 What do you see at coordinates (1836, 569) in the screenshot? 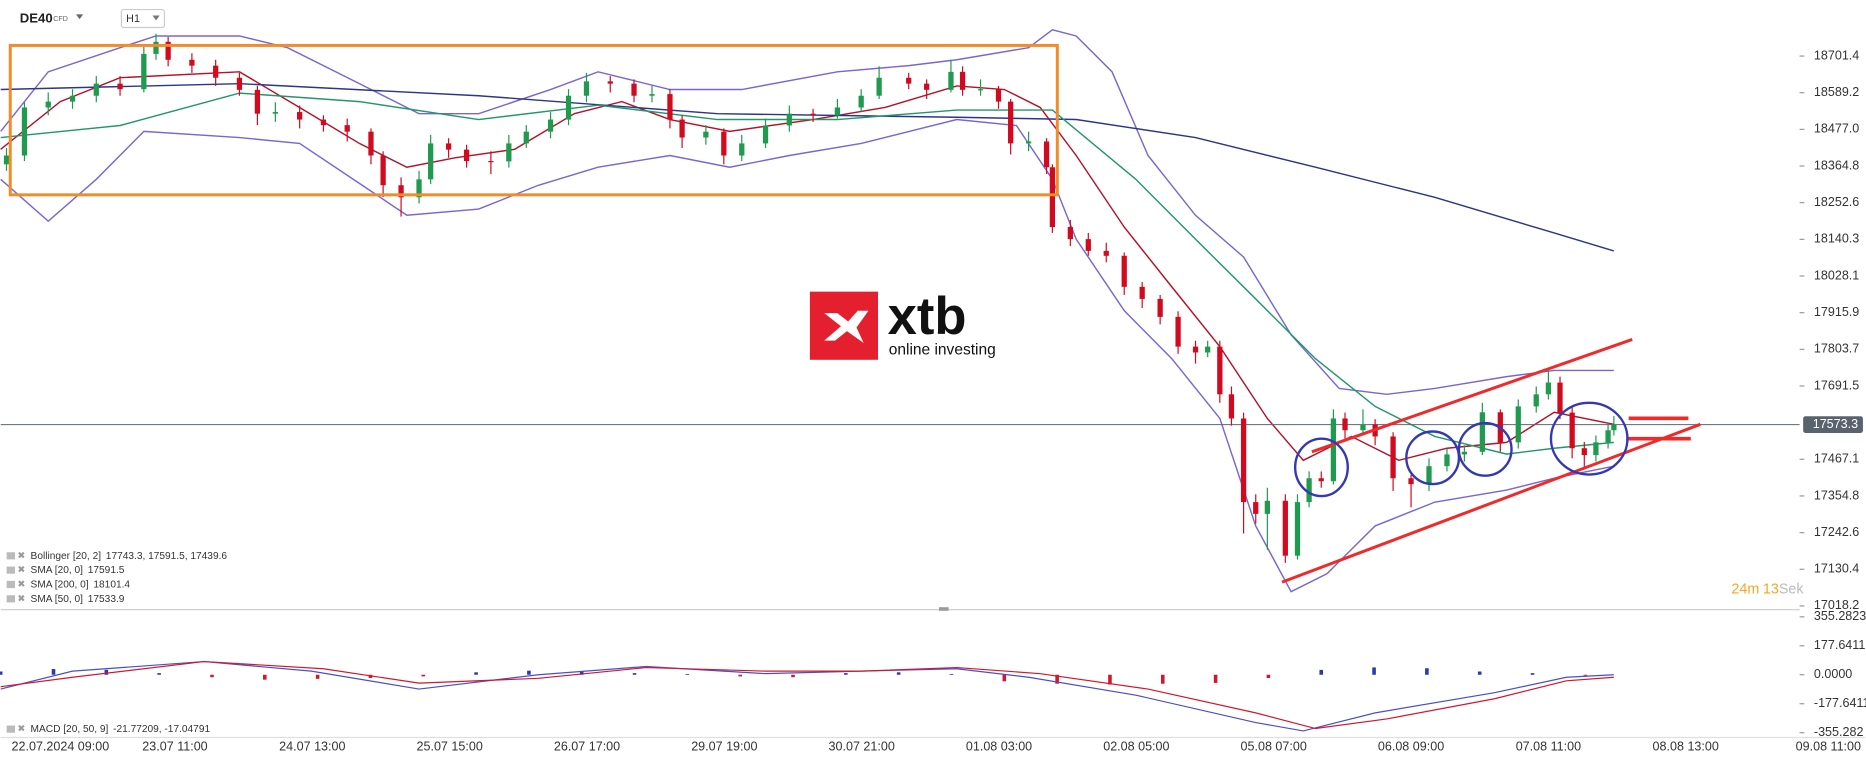
I see `y-tick-label: 17130.4` at bounding box center [1836, 569].